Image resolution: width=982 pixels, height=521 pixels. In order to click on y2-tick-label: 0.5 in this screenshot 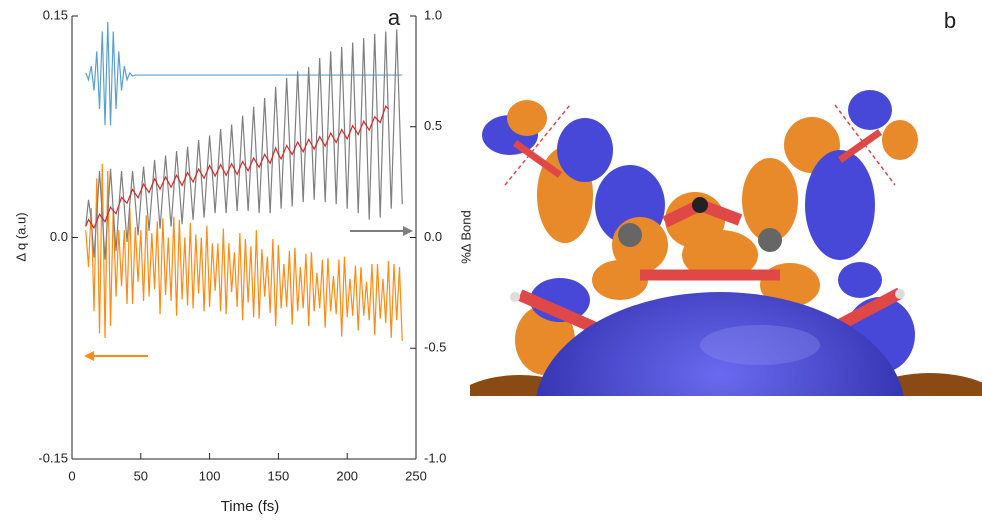, I will do `click(433, 125)`.